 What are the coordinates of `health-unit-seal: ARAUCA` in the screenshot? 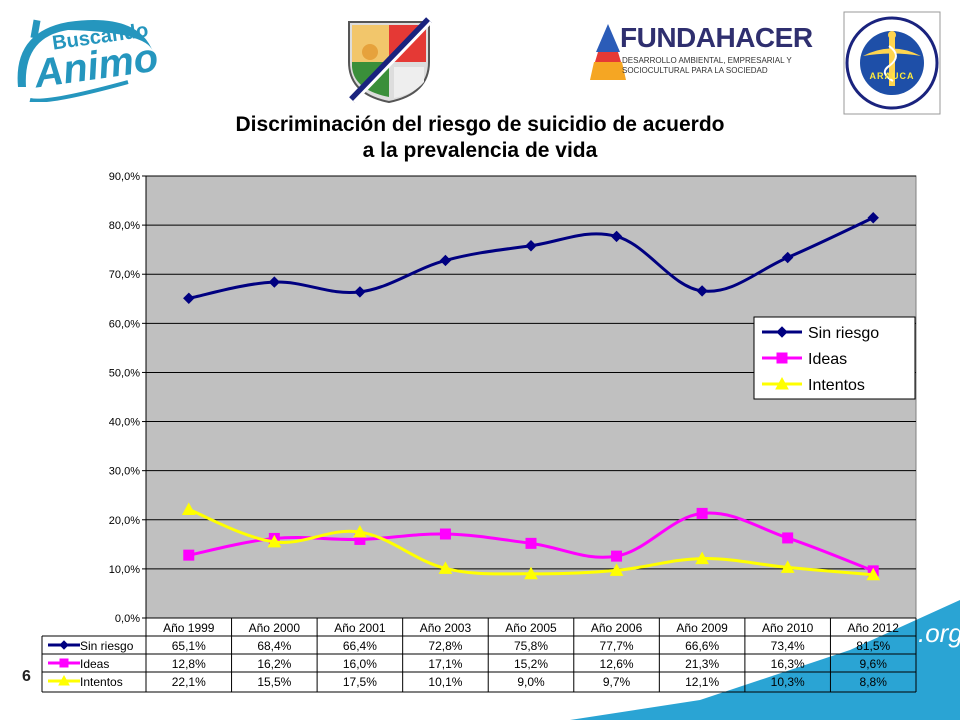 It's located at (892, 63).